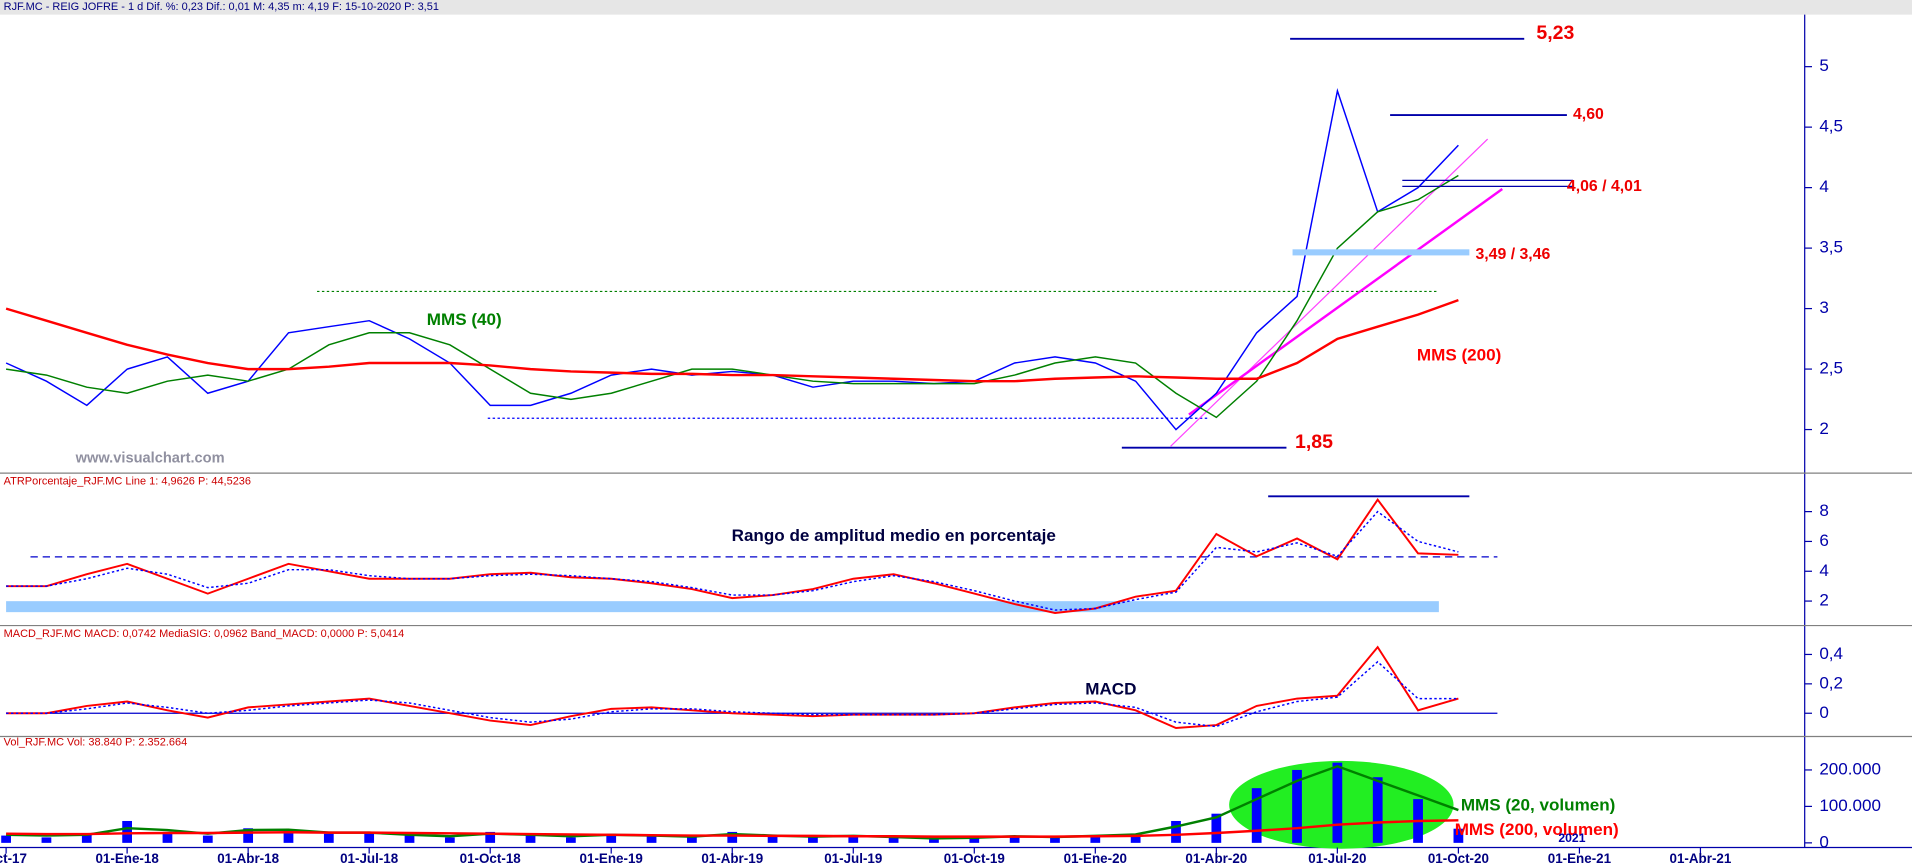  What do you see at coordinates (1458, 858) in the screenshot?
I see `x-tick-label: 01-Oct-20` at bounding box center [1458, 858].